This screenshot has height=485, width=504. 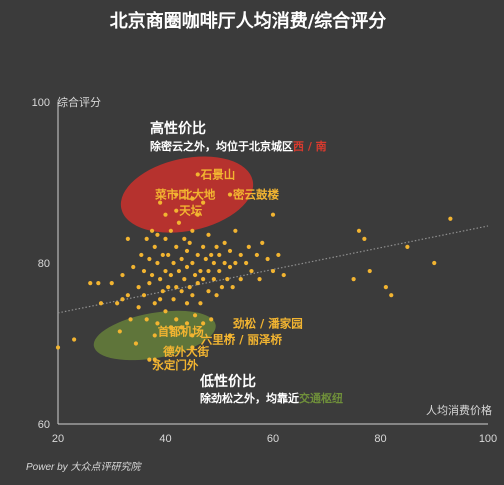 I want to click on place-label: 密云鼓楼, so click(x=255, y=195).